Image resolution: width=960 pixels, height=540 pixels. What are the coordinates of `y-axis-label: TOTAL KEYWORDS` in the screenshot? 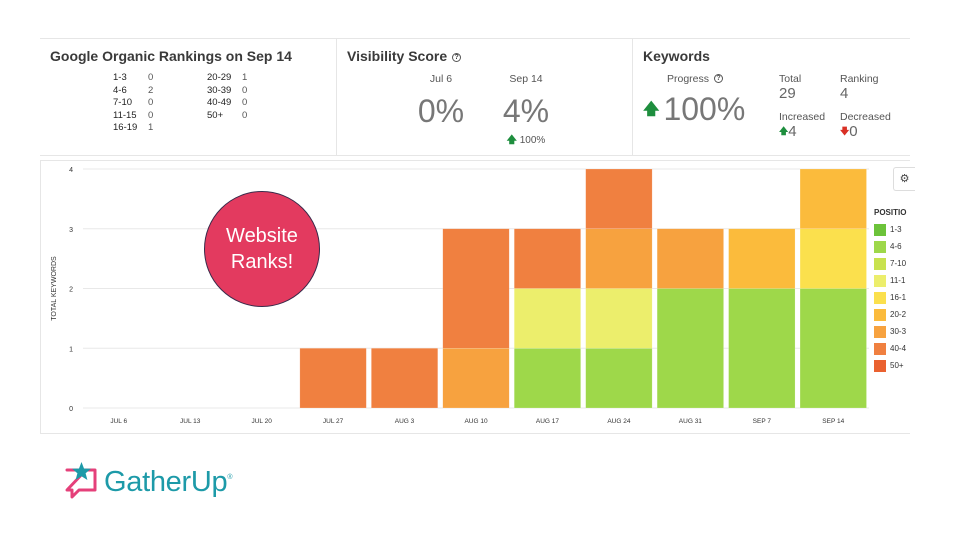 It's located at (54, 288).